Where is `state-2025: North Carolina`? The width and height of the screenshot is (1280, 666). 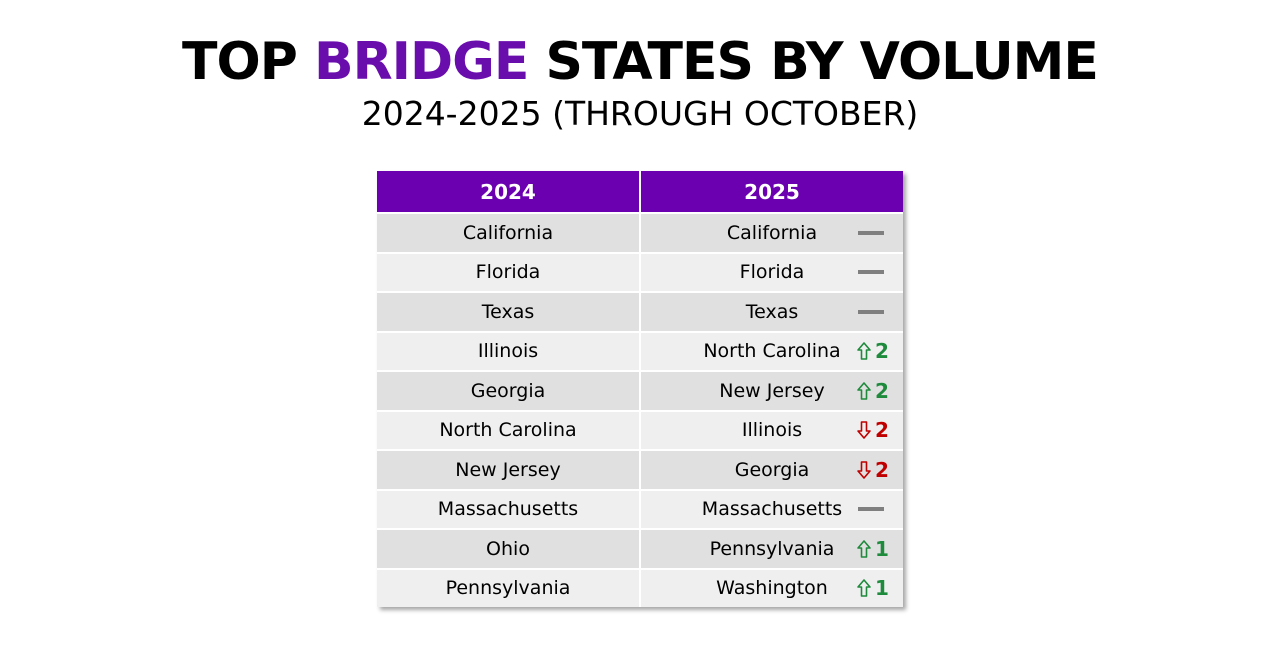
state-2025: North Carolina is located at coordinates (772, 351).